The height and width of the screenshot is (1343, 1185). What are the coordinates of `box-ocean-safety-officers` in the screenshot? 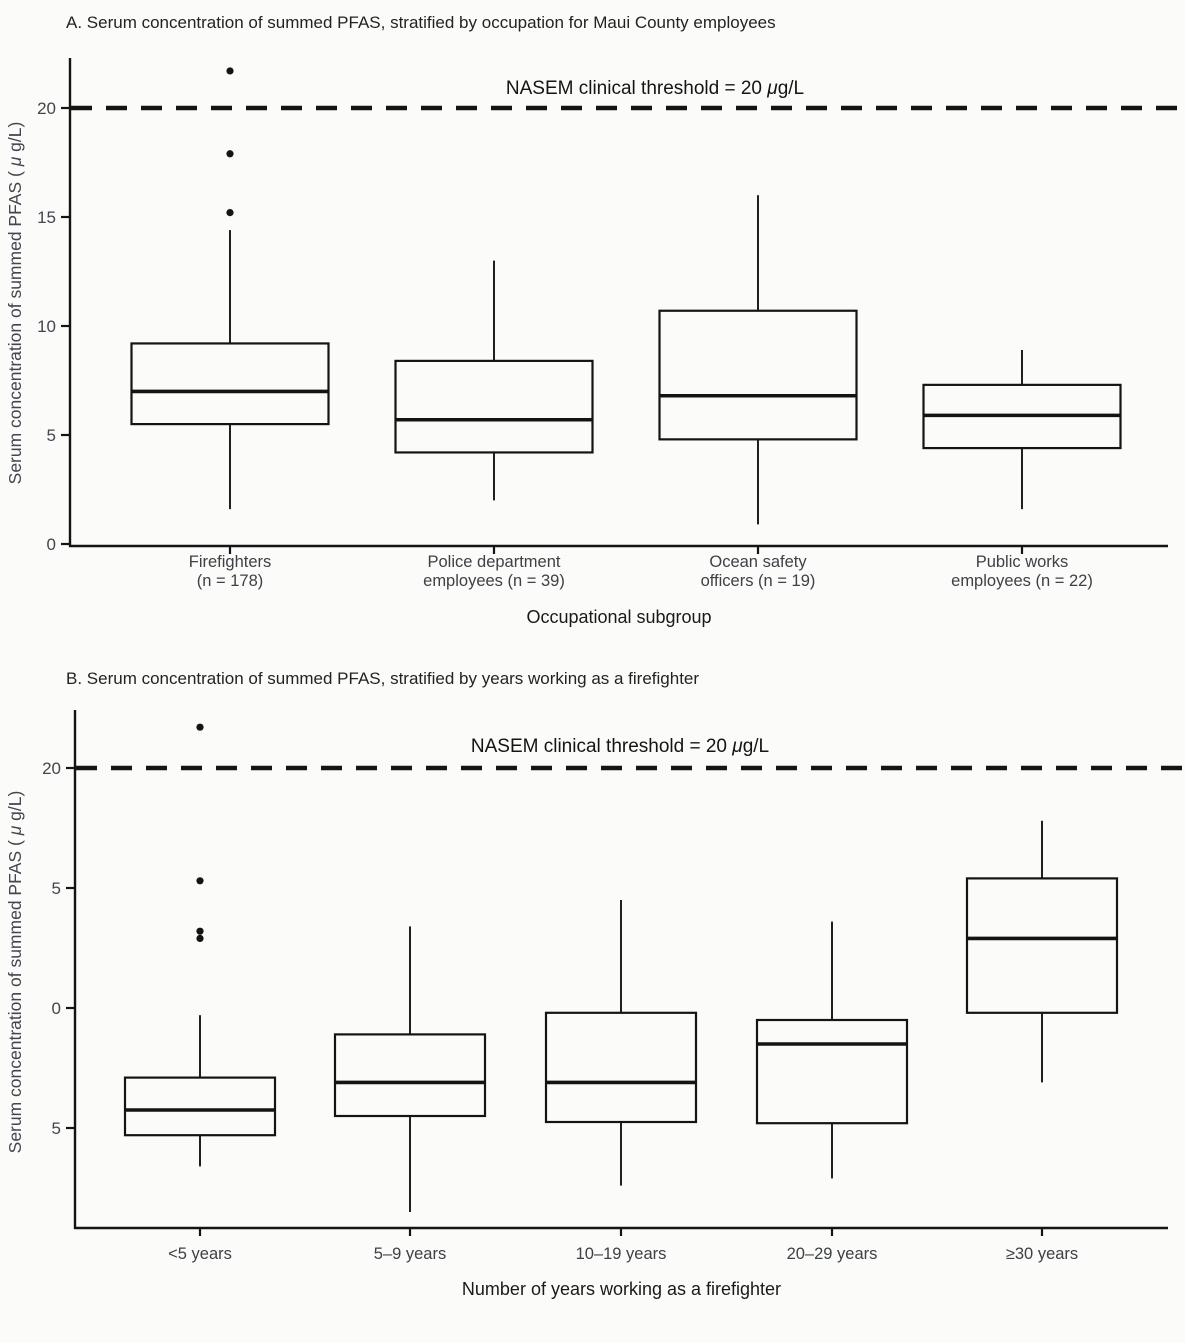 It's located at (758, 360).